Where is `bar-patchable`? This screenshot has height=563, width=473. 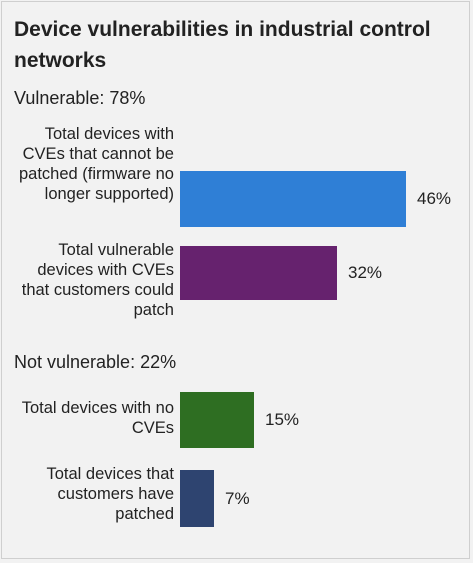
bar-patchable is located at coordinates (258, 273).